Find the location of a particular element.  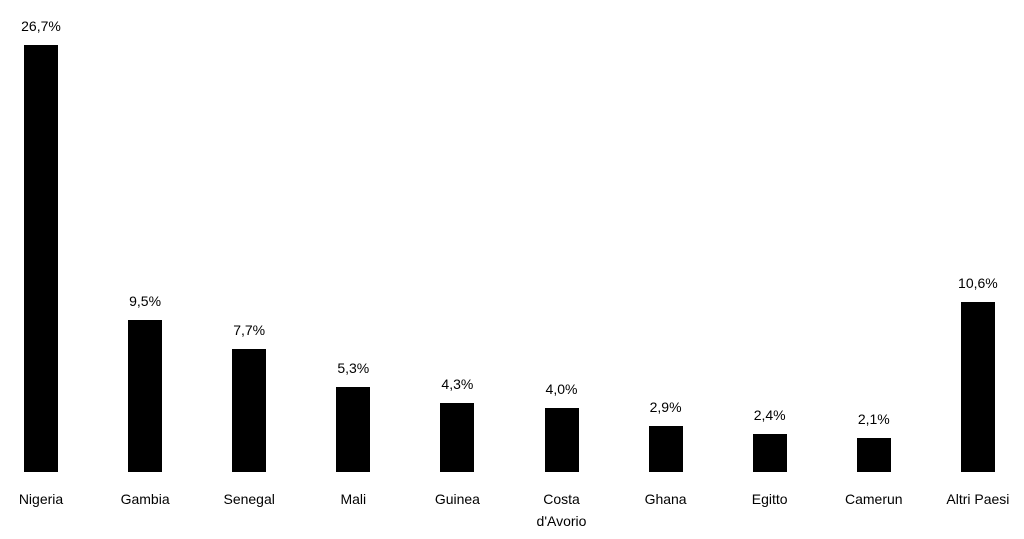

value-label: 2,4% is located at coordinates (769, 414).